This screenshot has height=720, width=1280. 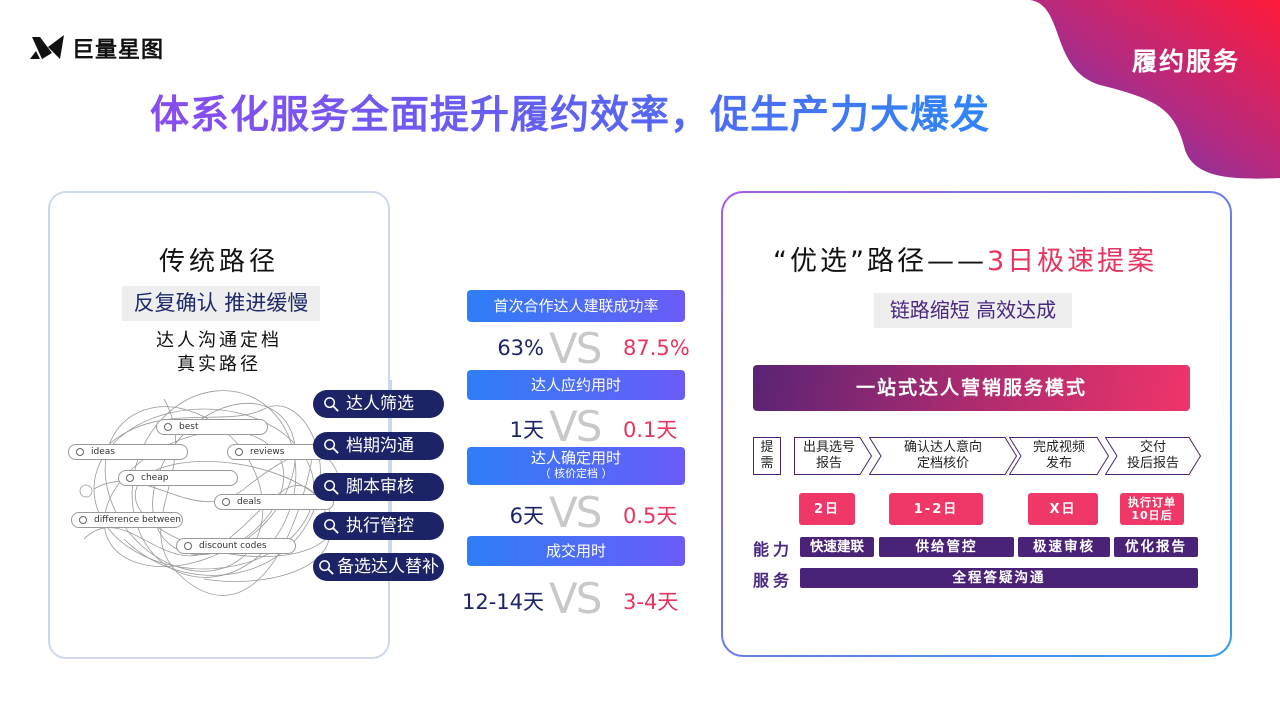 I want to click on flow-step: 交付 投后报告, so click(x=1153, y=456).